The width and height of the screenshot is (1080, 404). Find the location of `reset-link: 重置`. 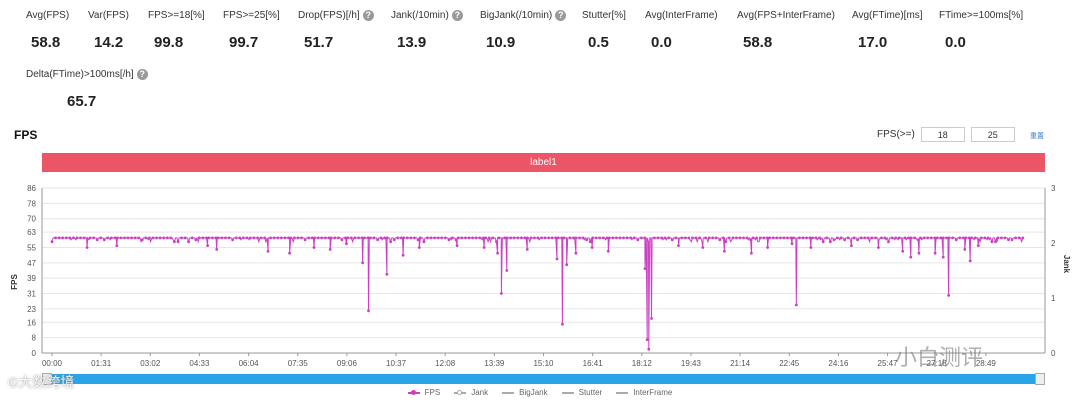

reset-link: 重置 is located at coordinates (1037, 136).